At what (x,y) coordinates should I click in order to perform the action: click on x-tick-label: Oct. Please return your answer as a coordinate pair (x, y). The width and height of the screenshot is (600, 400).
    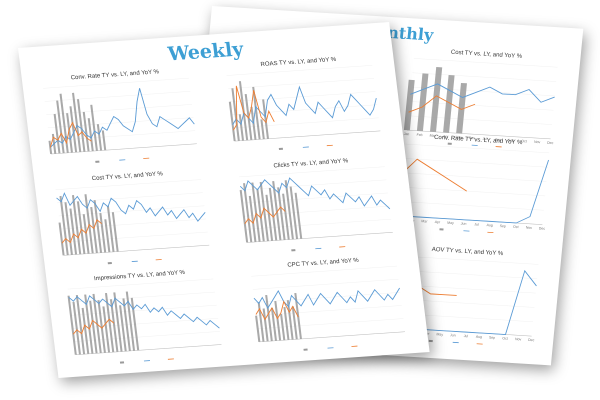
    Looking at the image, I should click on (516, 227).